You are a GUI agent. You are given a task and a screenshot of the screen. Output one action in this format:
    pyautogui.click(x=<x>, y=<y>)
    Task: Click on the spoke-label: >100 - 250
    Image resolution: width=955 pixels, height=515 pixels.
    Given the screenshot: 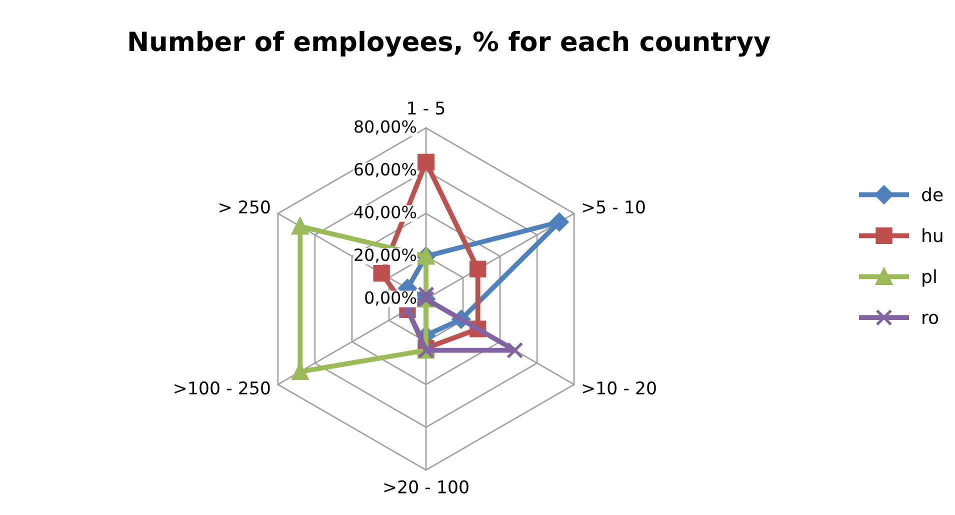 What is the action you would take?
    pyautogui.click(x=222, y=388)
    